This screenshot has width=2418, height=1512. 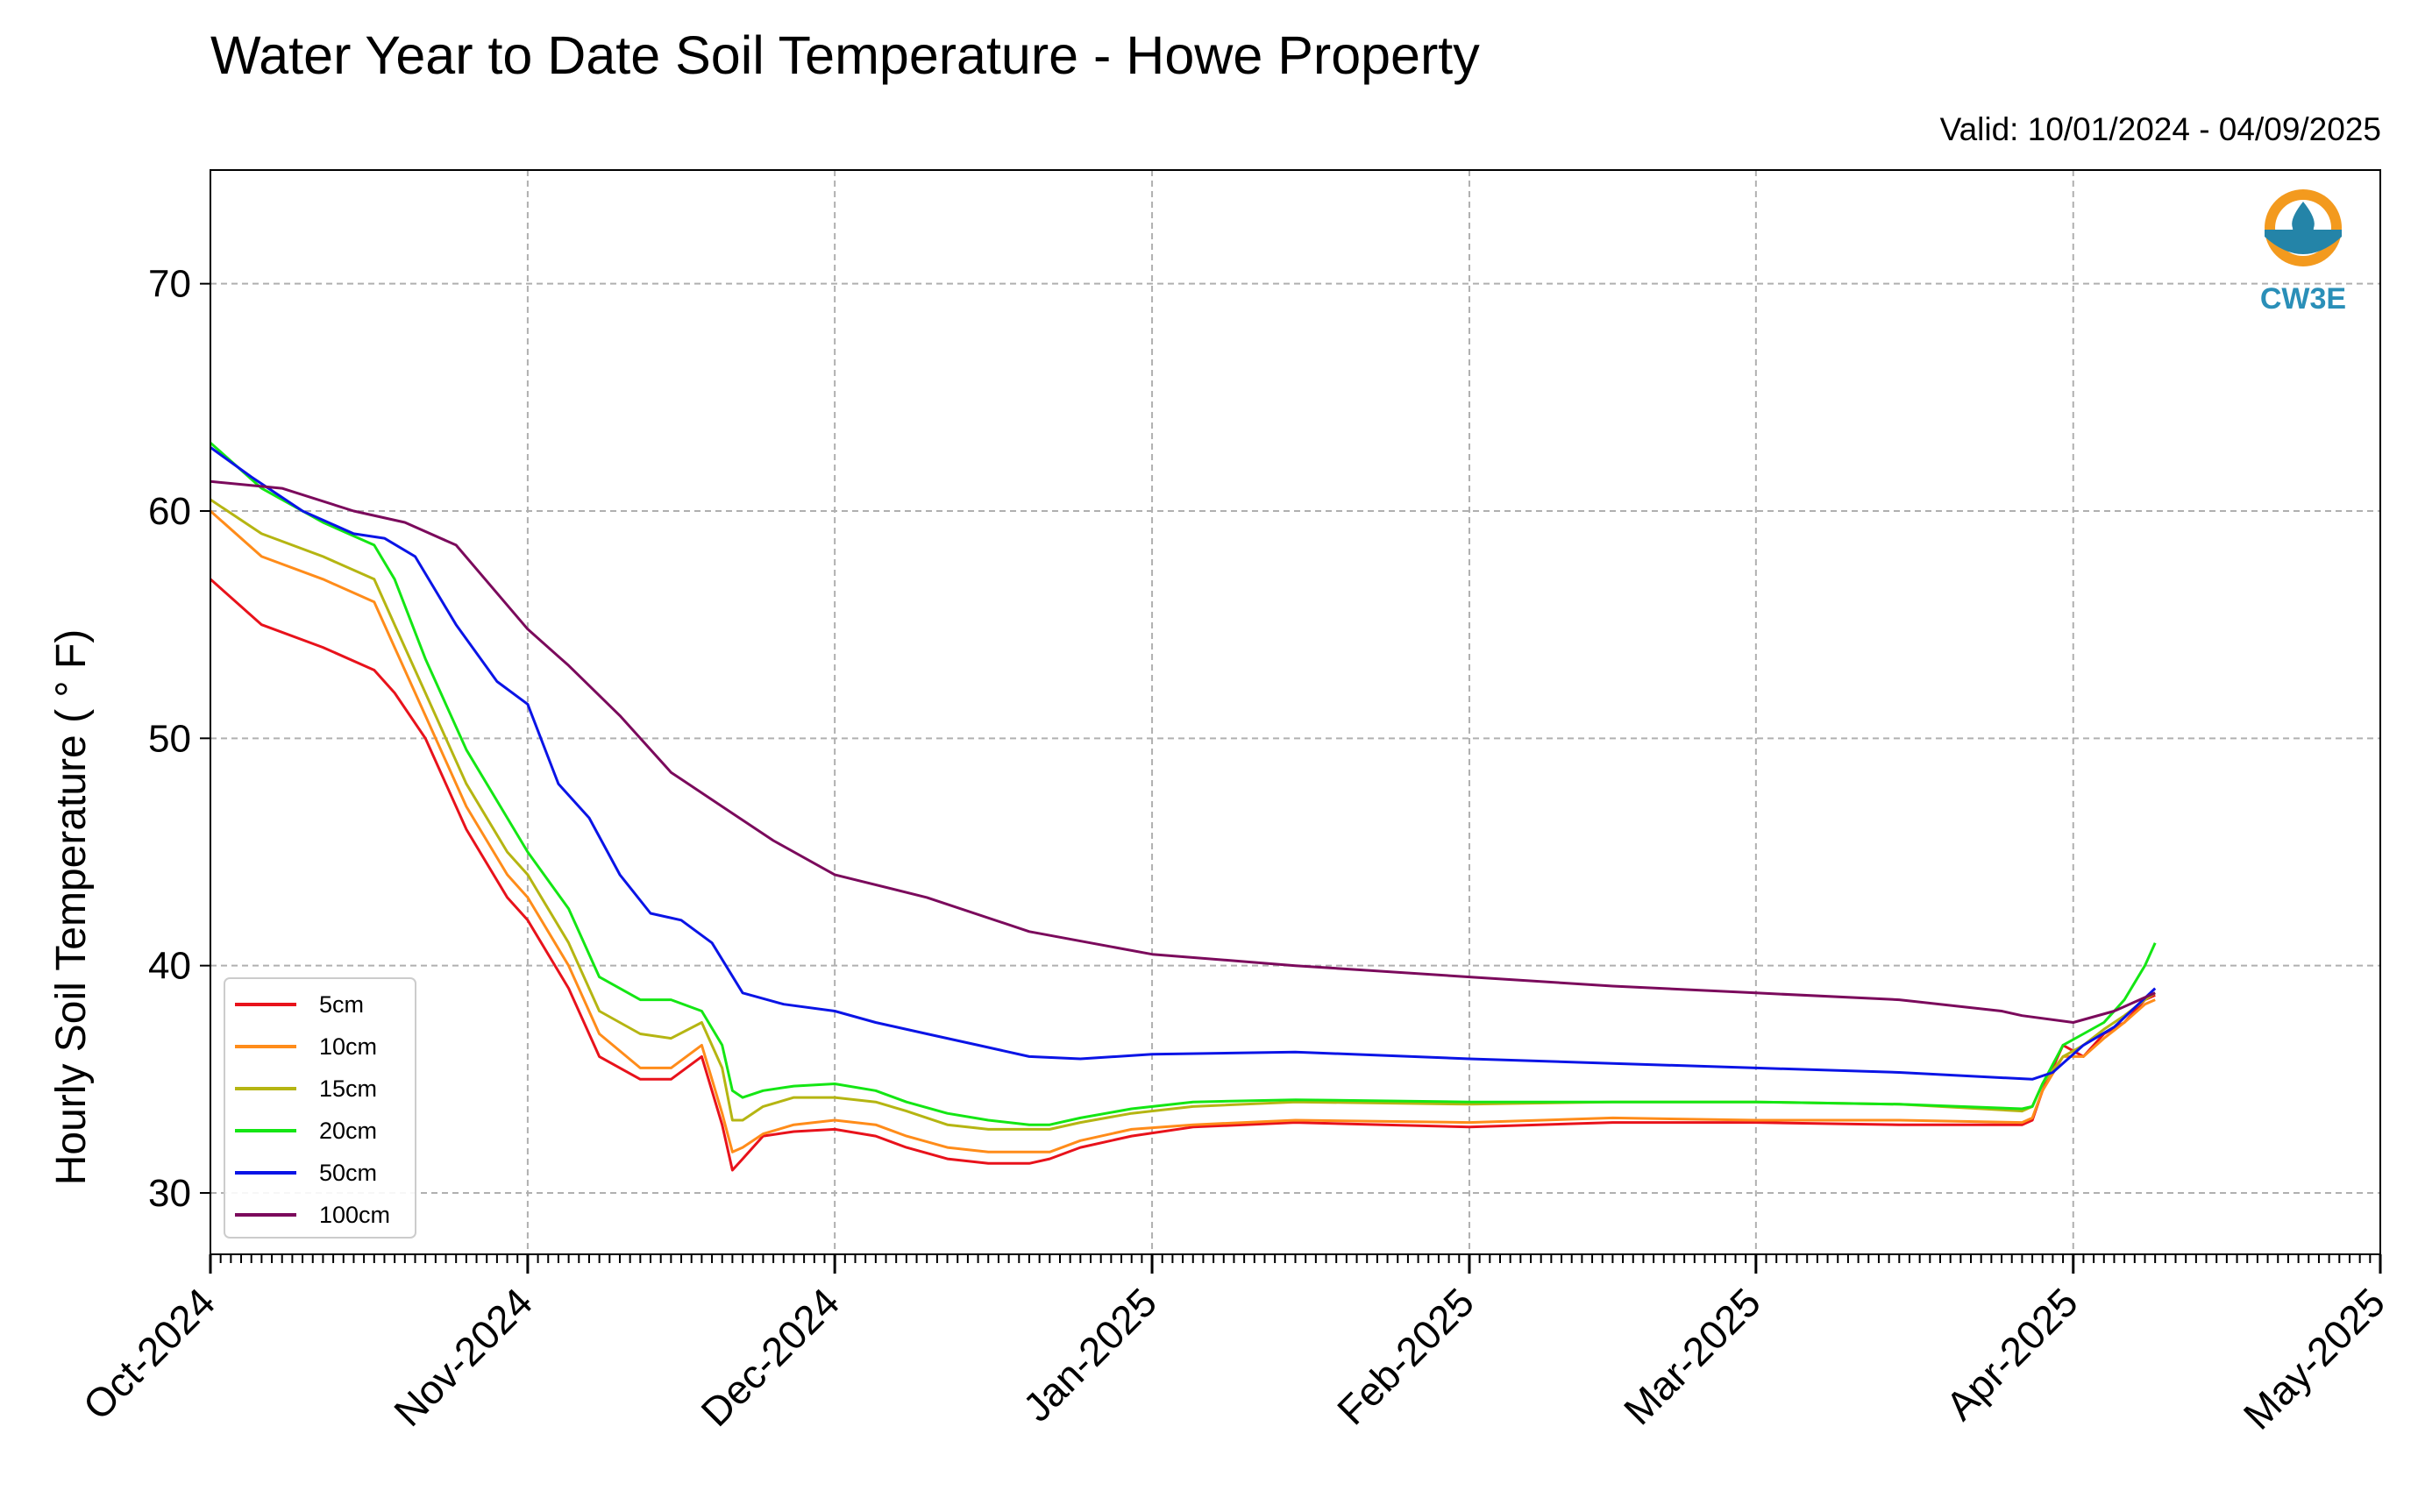 I want to click on x-tick-label: Mar-2025, so click(x=1692, y=1356).